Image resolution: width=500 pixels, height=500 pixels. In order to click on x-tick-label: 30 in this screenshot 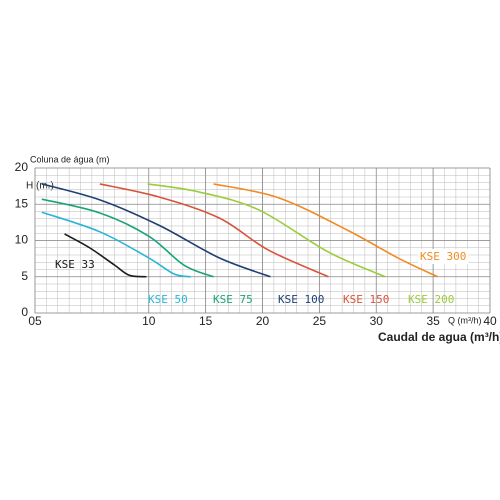, I will do `click(377, 321)`.